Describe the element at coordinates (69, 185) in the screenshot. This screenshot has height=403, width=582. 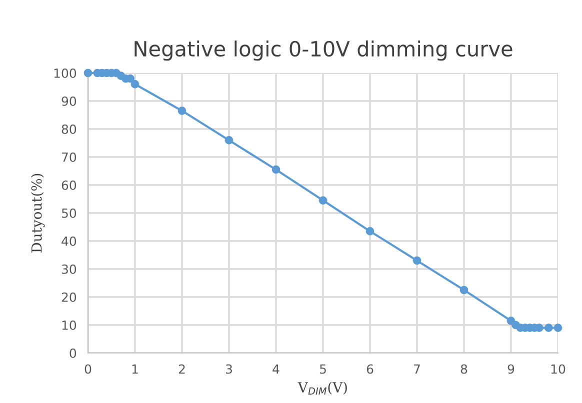
I see `y-tick-label: 60` at that location.